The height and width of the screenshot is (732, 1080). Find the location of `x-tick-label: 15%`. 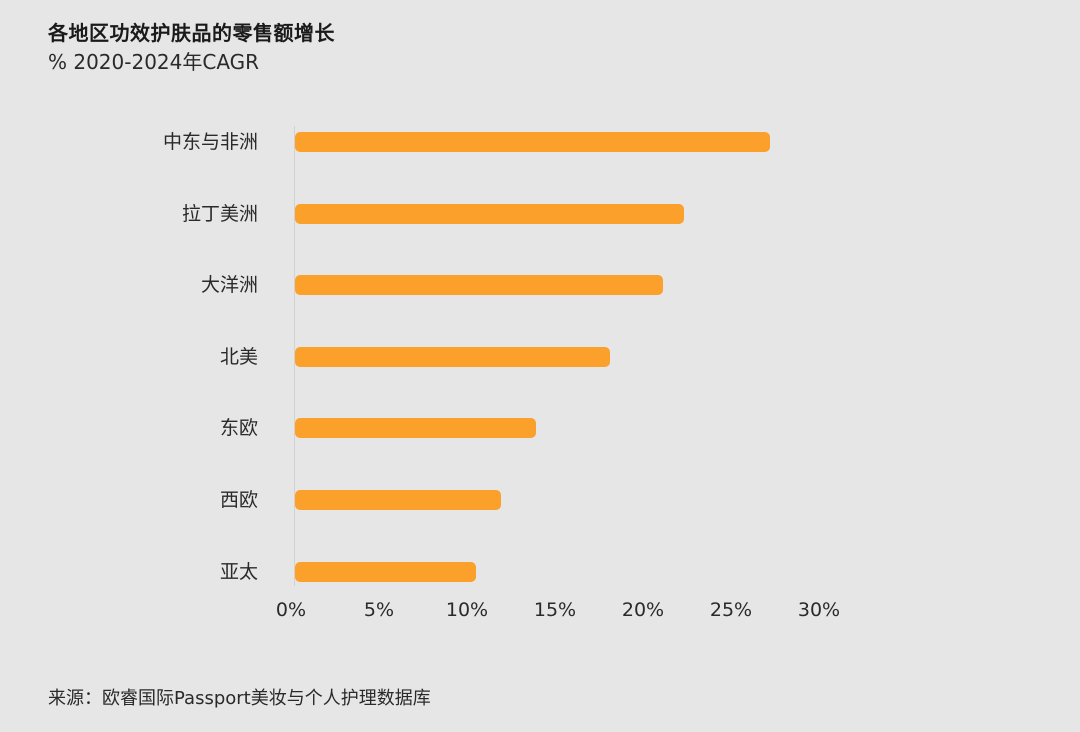

x-tick-label: 15% is located at coordinates (555, 610).